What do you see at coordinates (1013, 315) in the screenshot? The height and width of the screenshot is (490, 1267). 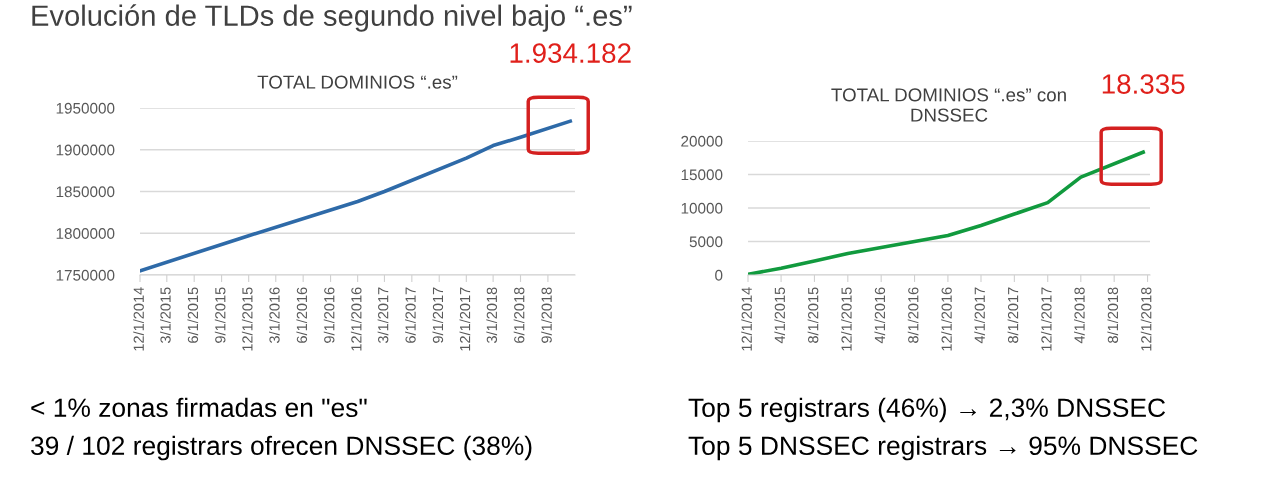 I see `x-tick-label: 8/1/2017` at bounding box center [1013, 315].